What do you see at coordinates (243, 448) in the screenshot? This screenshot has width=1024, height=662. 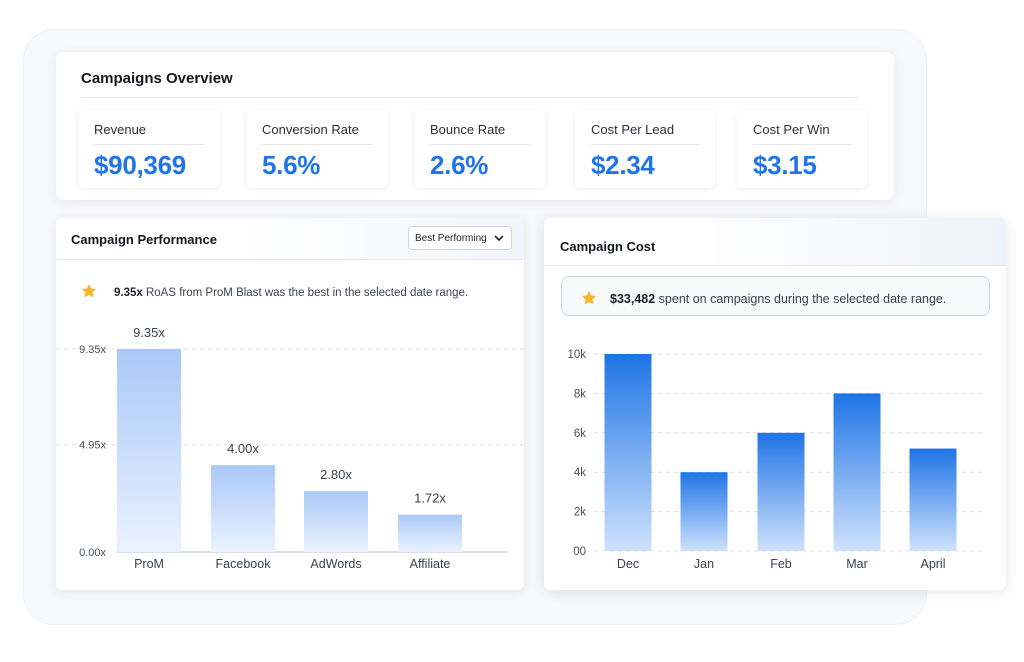 I see `data-label: 4.00x` at bounding box center [243, 448].